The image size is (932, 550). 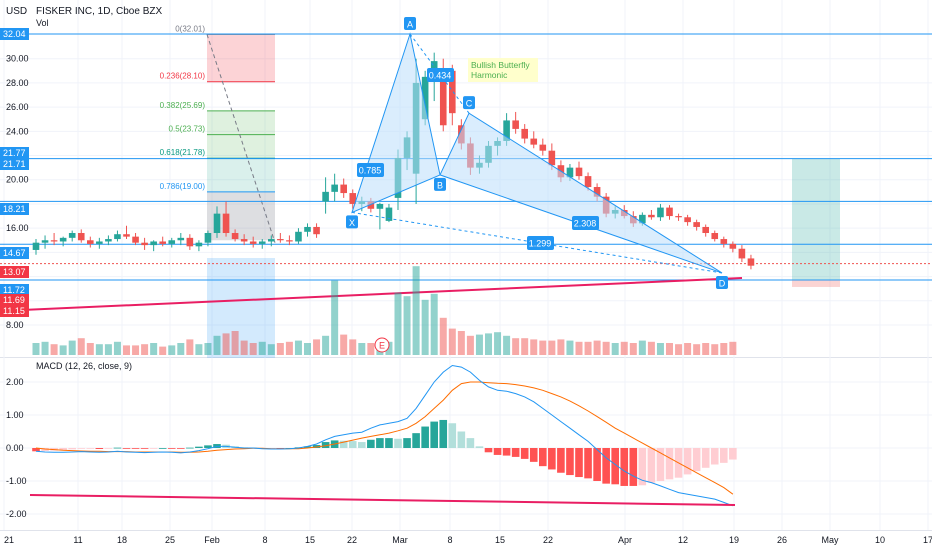 I want to click on harmonic-ratio-label: 2.308, so click(x=585, y=224).